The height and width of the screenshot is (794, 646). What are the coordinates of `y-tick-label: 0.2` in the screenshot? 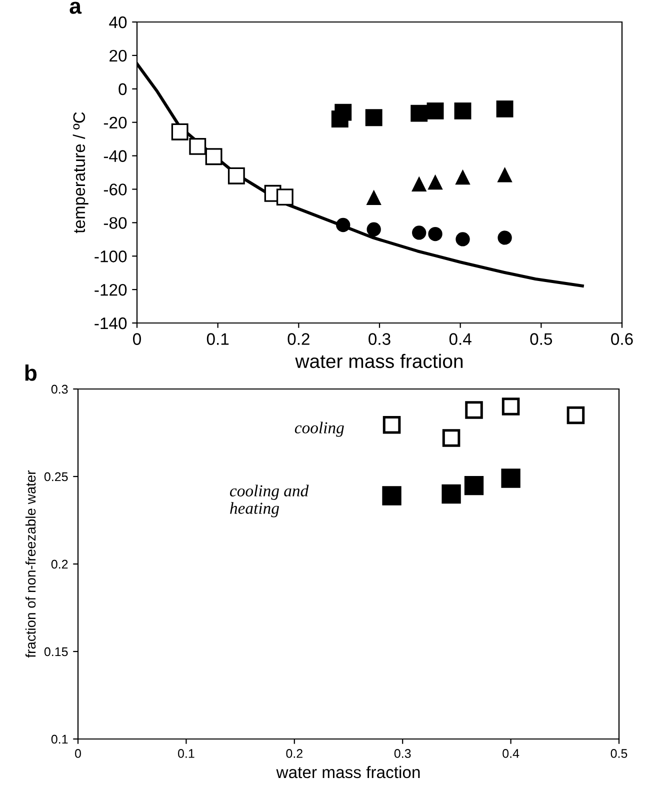 It's located at (59, 564).